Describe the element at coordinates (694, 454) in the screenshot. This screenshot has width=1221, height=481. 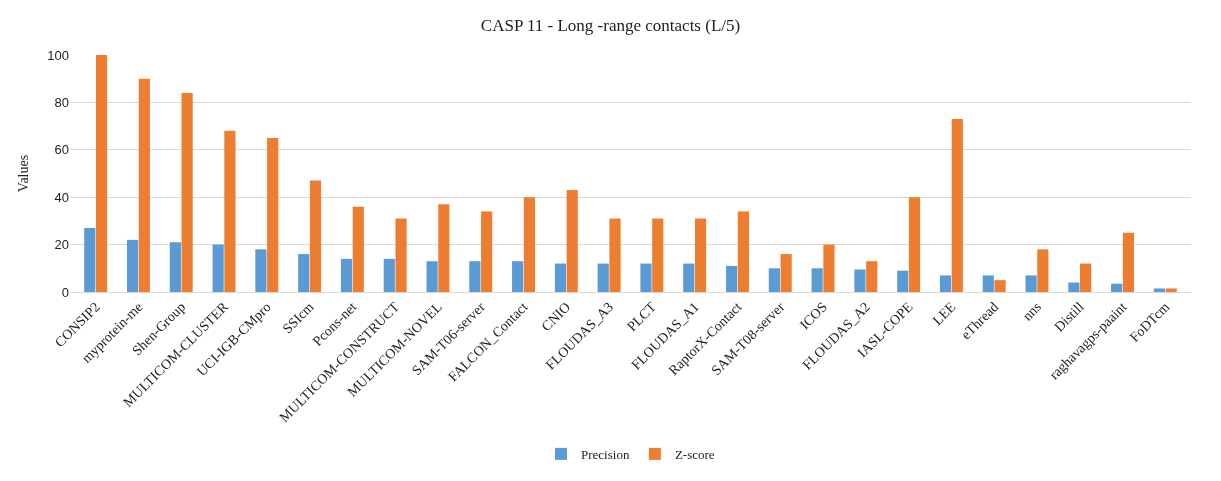
I see `legend-label: Z-score` at that location.